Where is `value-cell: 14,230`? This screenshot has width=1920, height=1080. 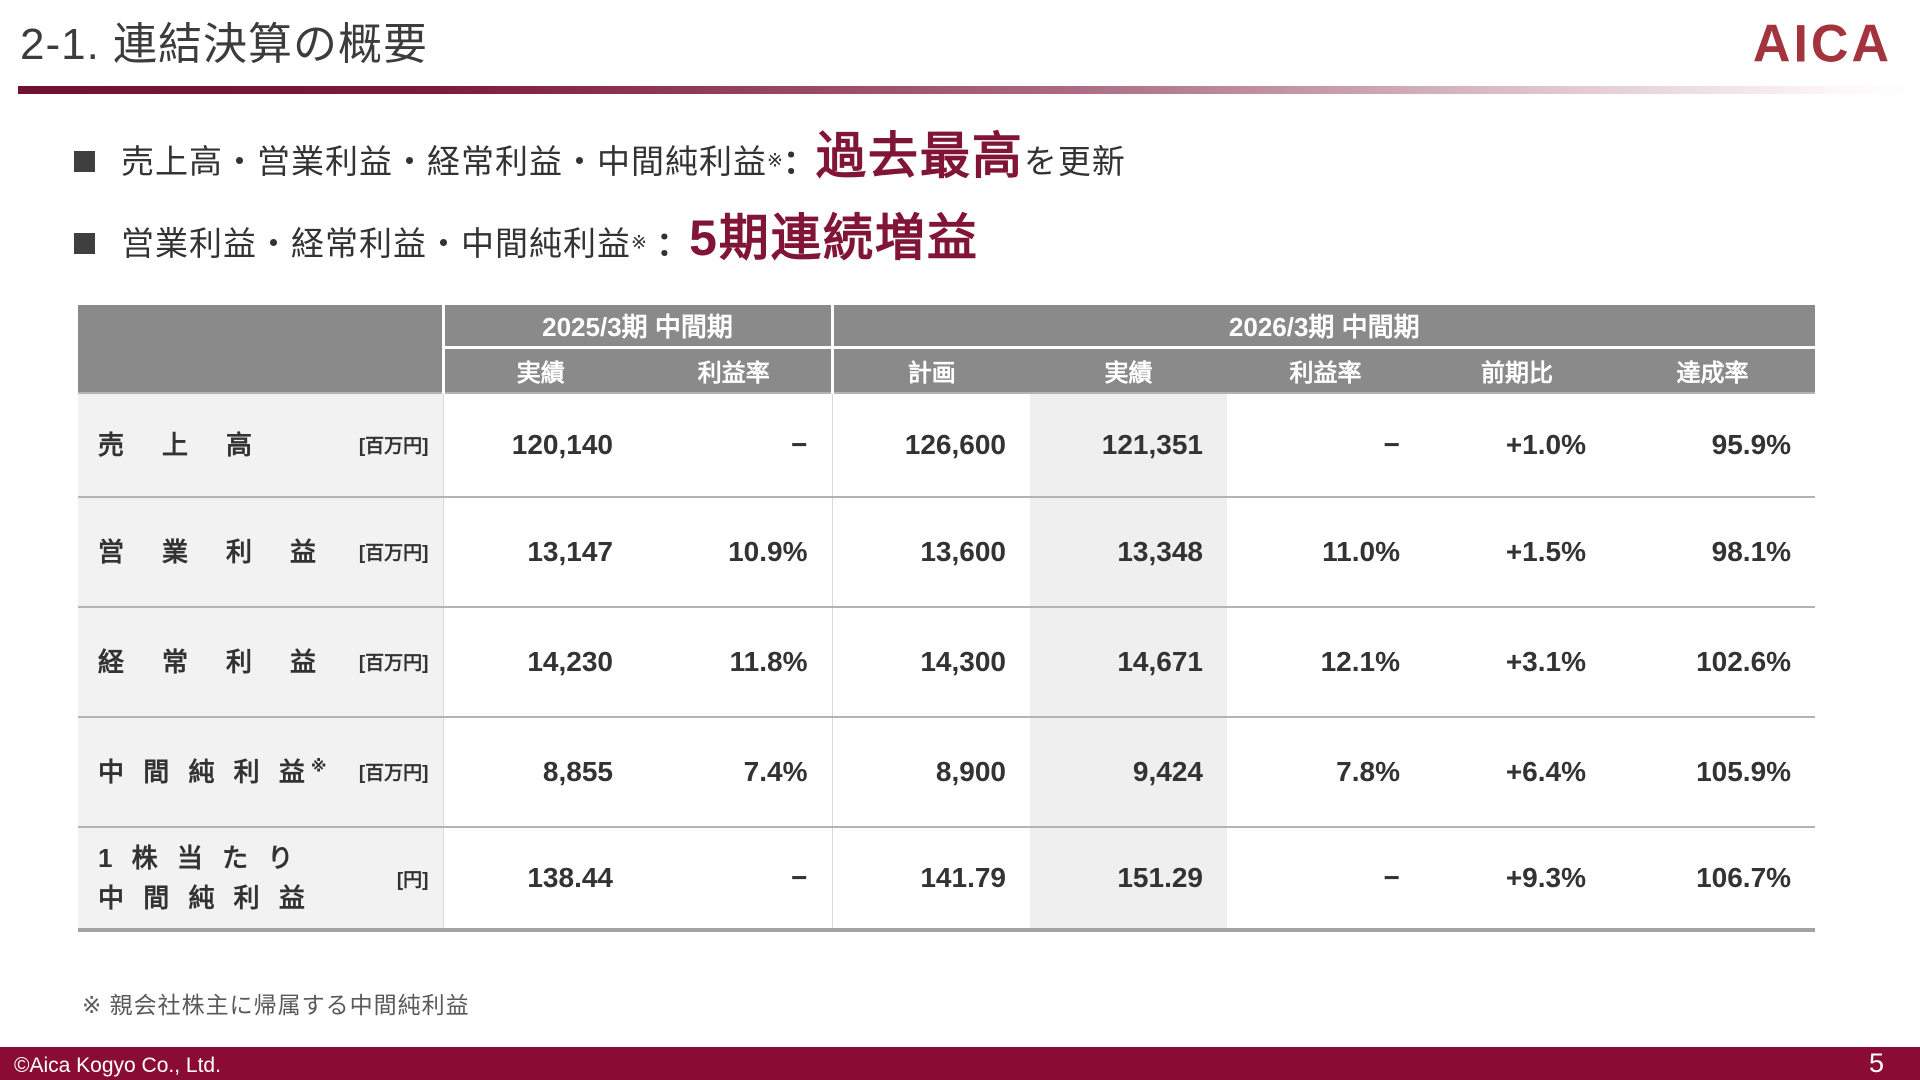 value-cell: 14,230 is located at coordinates (540, 661).